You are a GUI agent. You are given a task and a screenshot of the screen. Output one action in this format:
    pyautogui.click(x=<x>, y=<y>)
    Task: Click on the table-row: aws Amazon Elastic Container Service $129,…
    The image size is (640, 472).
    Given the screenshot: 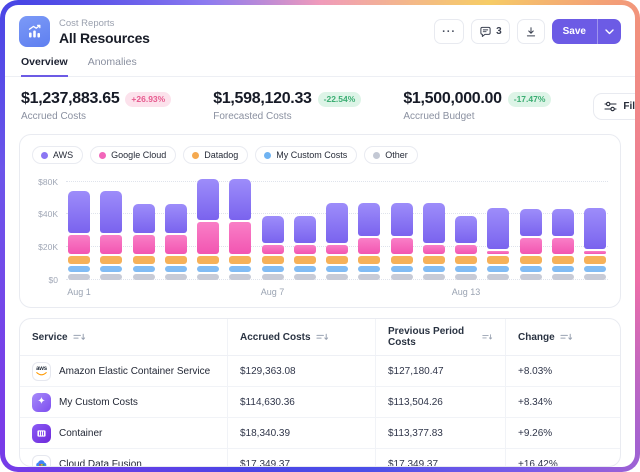 What is the action you would take?
    pyautogui.click(x=320, y=371)
    